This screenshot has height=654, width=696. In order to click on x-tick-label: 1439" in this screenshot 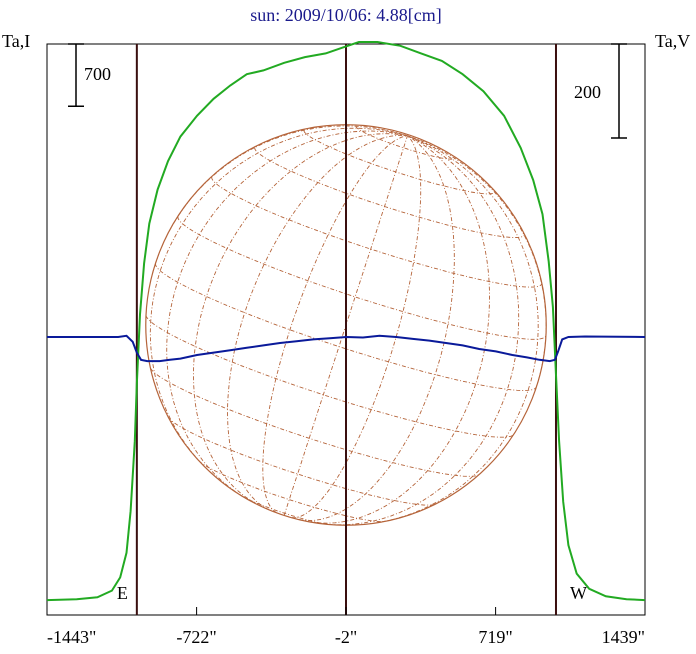, I will do `click(623, 637)`.